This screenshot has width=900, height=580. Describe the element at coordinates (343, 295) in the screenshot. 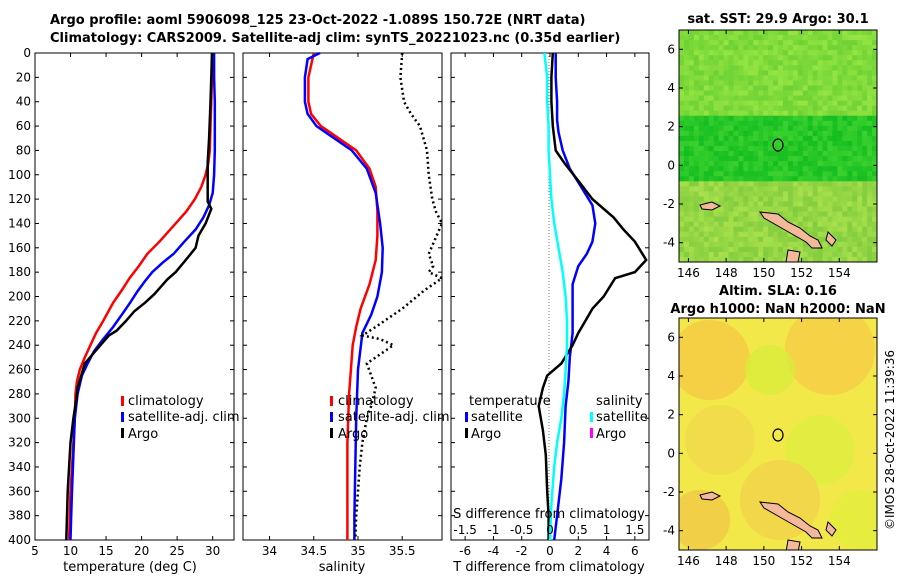

I see `series-line-satellite-adj-clim` at that location.